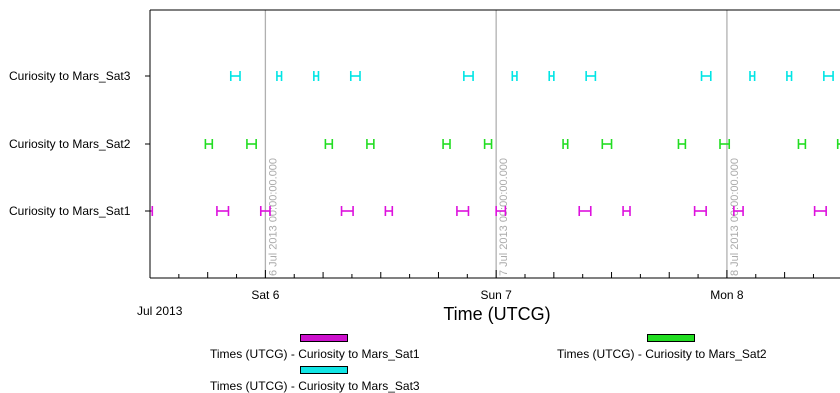 Image resolution: width=840 pixels, height=393 pixels. I want to click on legend-item-sat3: Times (UTCG) - Curiosity to Mars_Sat3, so click(360, 379).